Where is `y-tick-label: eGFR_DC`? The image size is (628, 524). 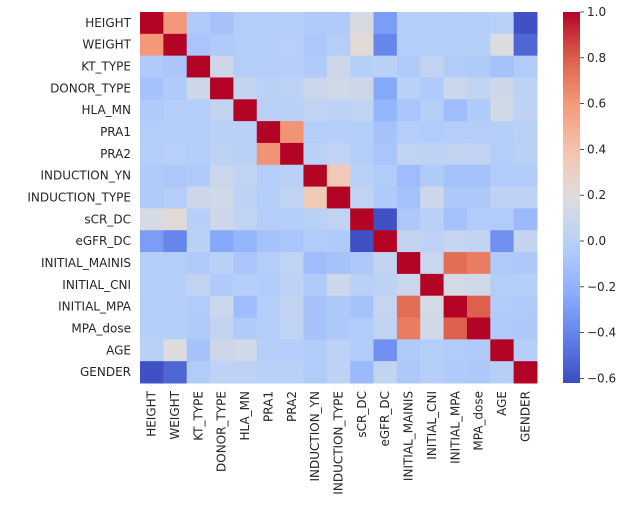 y-tick-label: eGFR_DC is located at coordinates (103, 241).